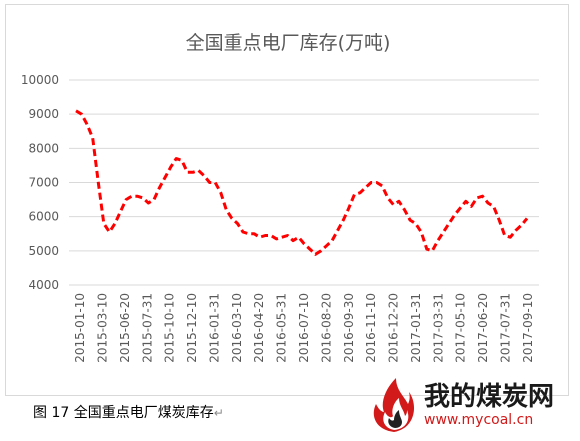 This screenshot has width=580, height=441. I want to click on return-mark-icon: ↵, so click(218, 413).